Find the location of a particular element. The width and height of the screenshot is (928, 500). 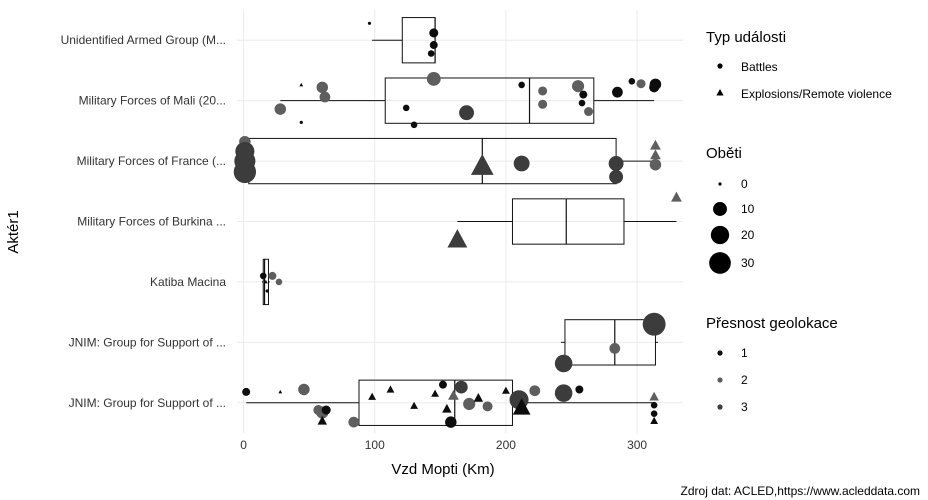

y-axis-title: Aktér1 is located at coordinates (13, 231).